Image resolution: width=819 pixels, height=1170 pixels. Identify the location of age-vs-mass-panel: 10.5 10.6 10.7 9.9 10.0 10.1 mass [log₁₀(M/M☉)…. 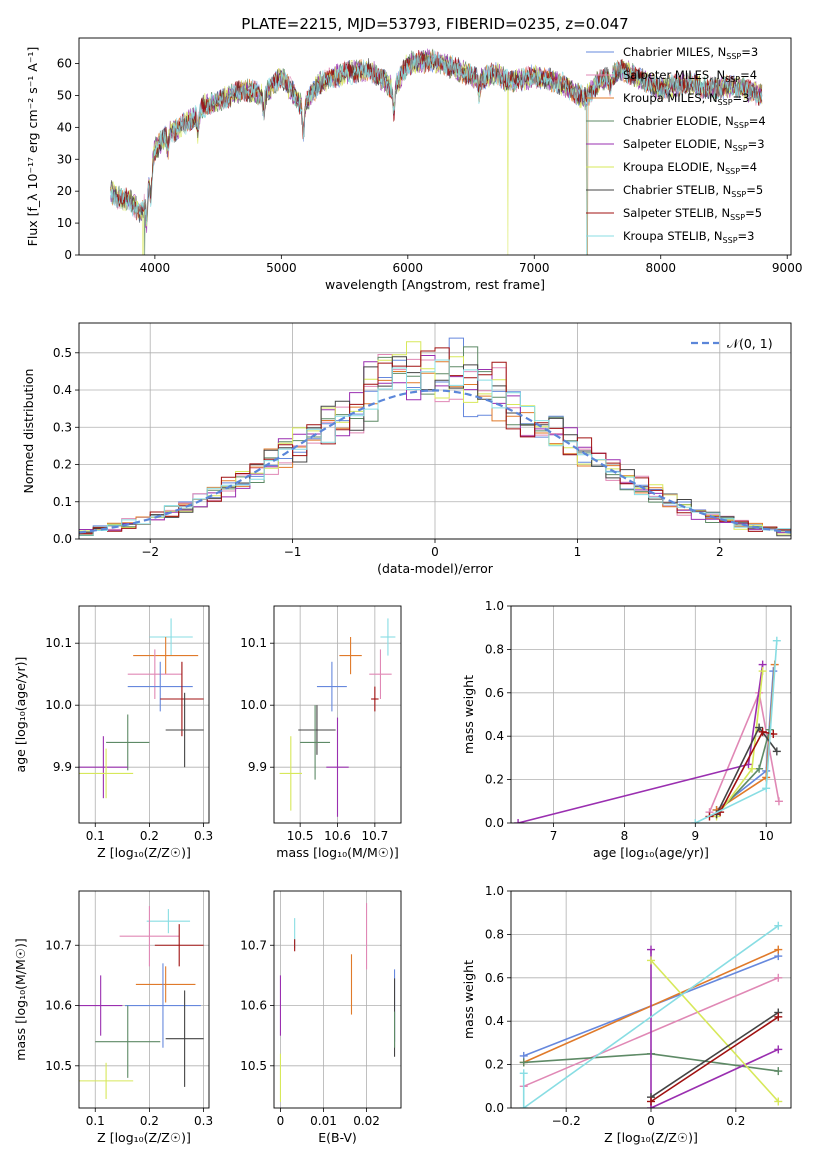
(321, 732).